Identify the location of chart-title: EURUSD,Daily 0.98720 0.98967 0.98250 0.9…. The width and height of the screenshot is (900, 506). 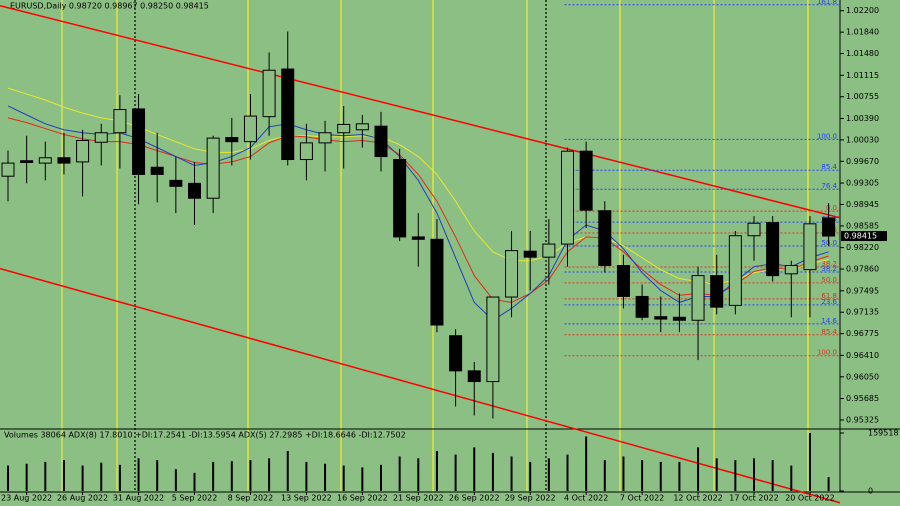
(109, 6).